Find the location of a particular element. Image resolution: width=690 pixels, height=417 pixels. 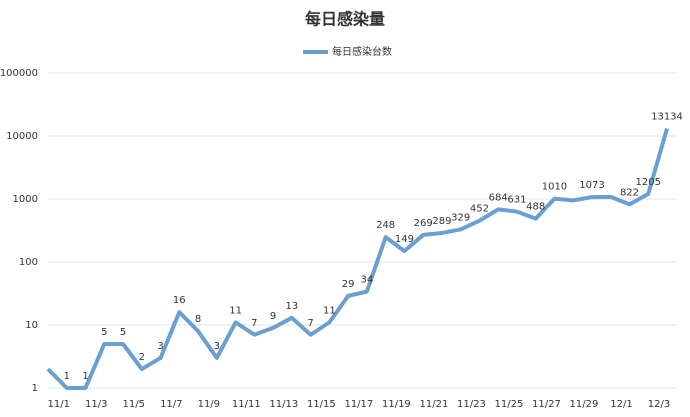

data-label: 8 is located at coordinates (198, 319).